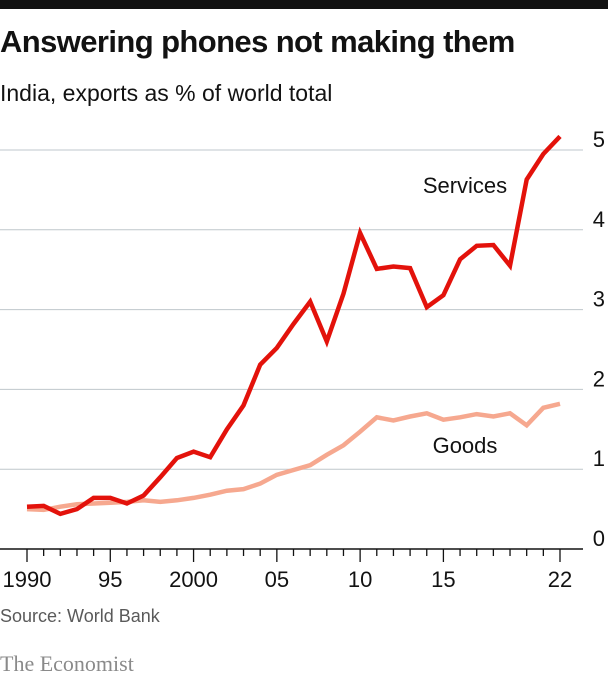  What do you see at coordinates (599, 219) in the screenshot?
I see `y-tick-label-4: 4` at bounding box center [599, 219].